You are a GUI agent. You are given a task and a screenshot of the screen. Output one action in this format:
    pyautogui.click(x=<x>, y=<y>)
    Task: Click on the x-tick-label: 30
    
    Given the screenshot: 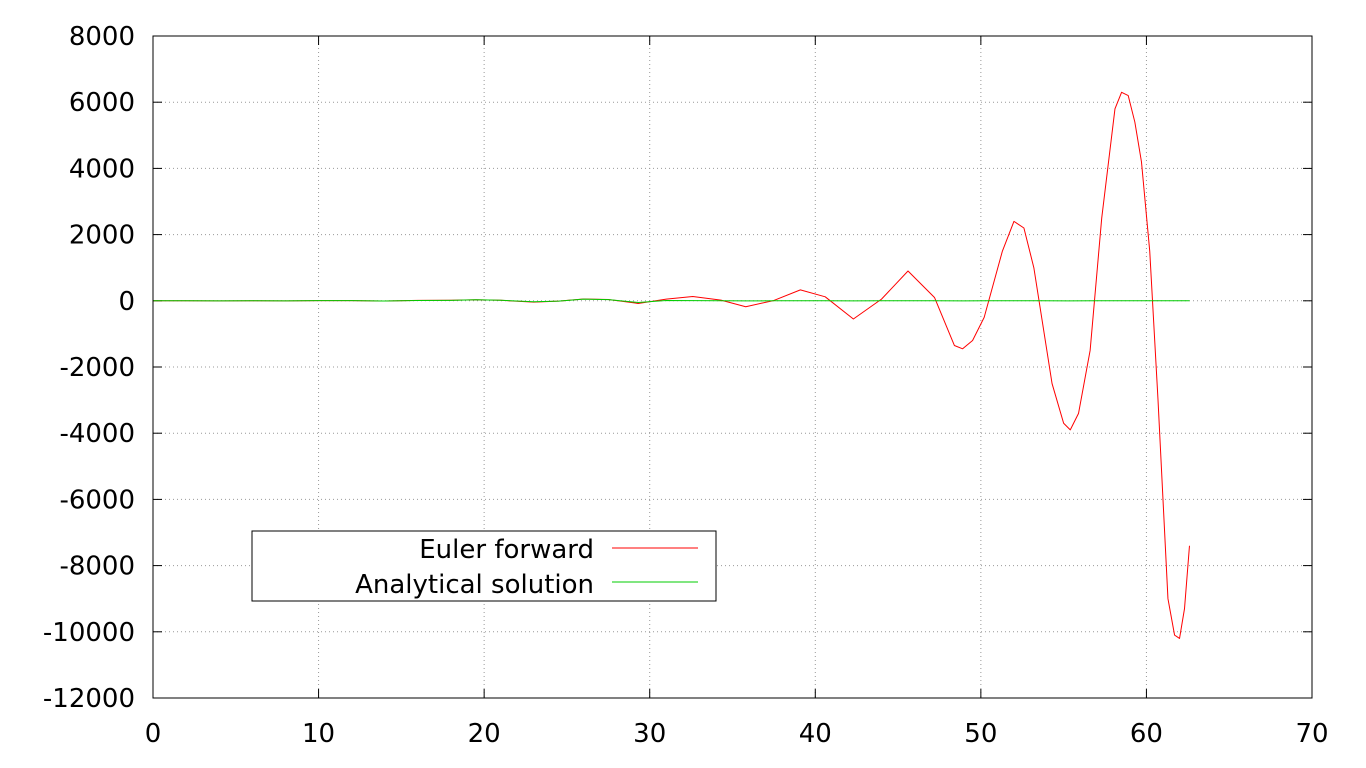 What is the action you would take?
    pyautogui.click(x=649, y=734)
    